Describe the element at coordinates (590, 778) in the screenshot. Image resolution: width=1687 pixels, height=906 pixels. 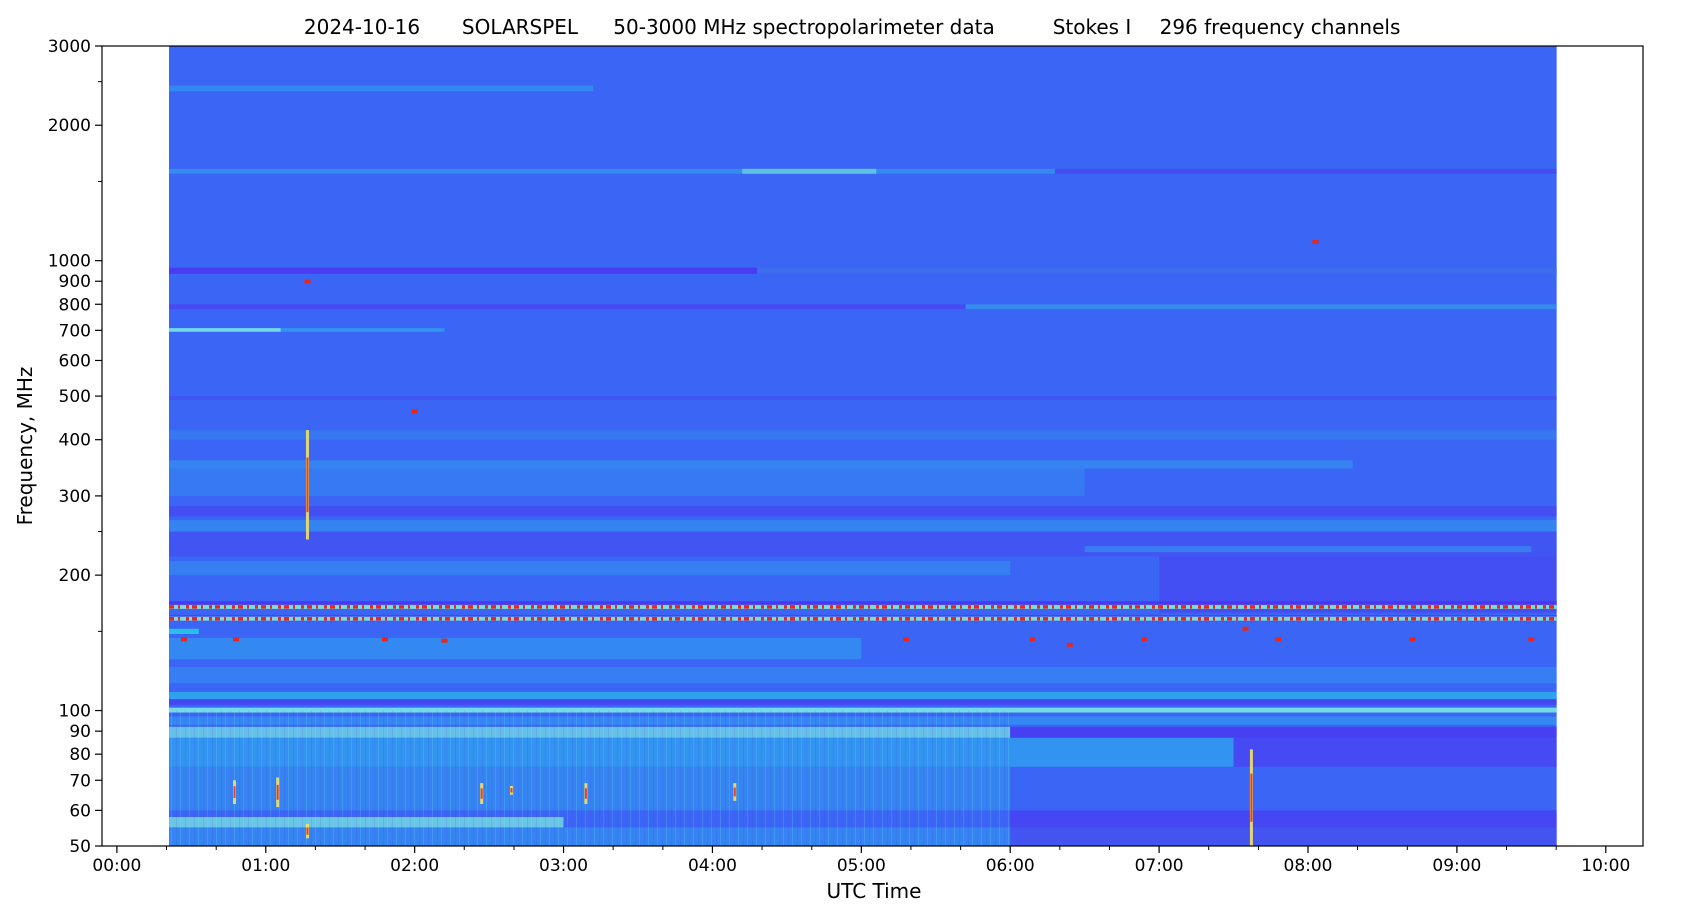
I see `rfi-streak-texture` at that location.